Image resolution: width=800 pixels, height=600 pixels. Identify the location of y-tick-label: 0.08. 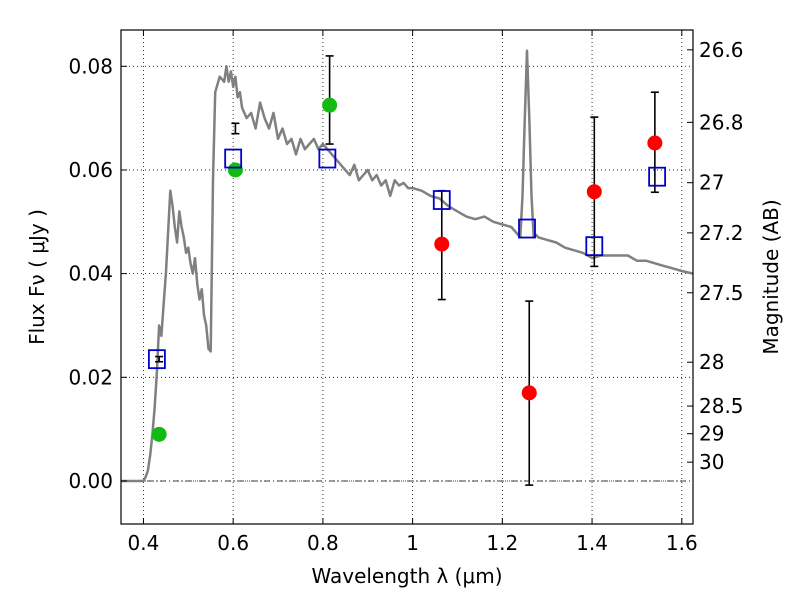
(90, 66).